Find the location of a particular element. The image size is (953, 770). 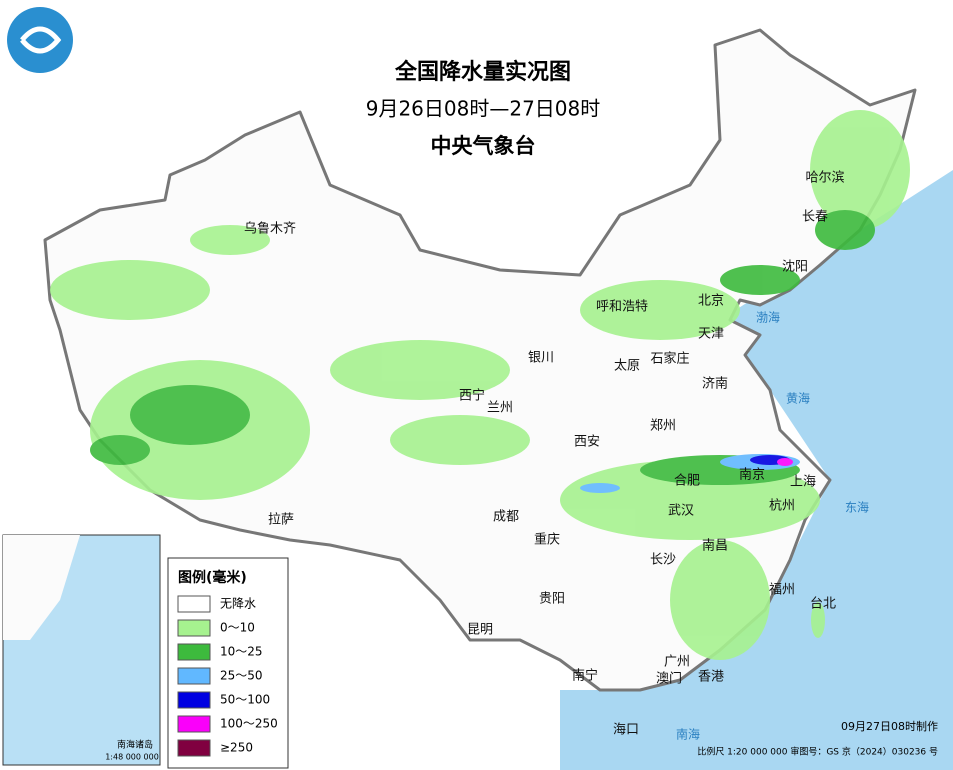

legend-label: 0～10 is located at coordinates (237, 628).